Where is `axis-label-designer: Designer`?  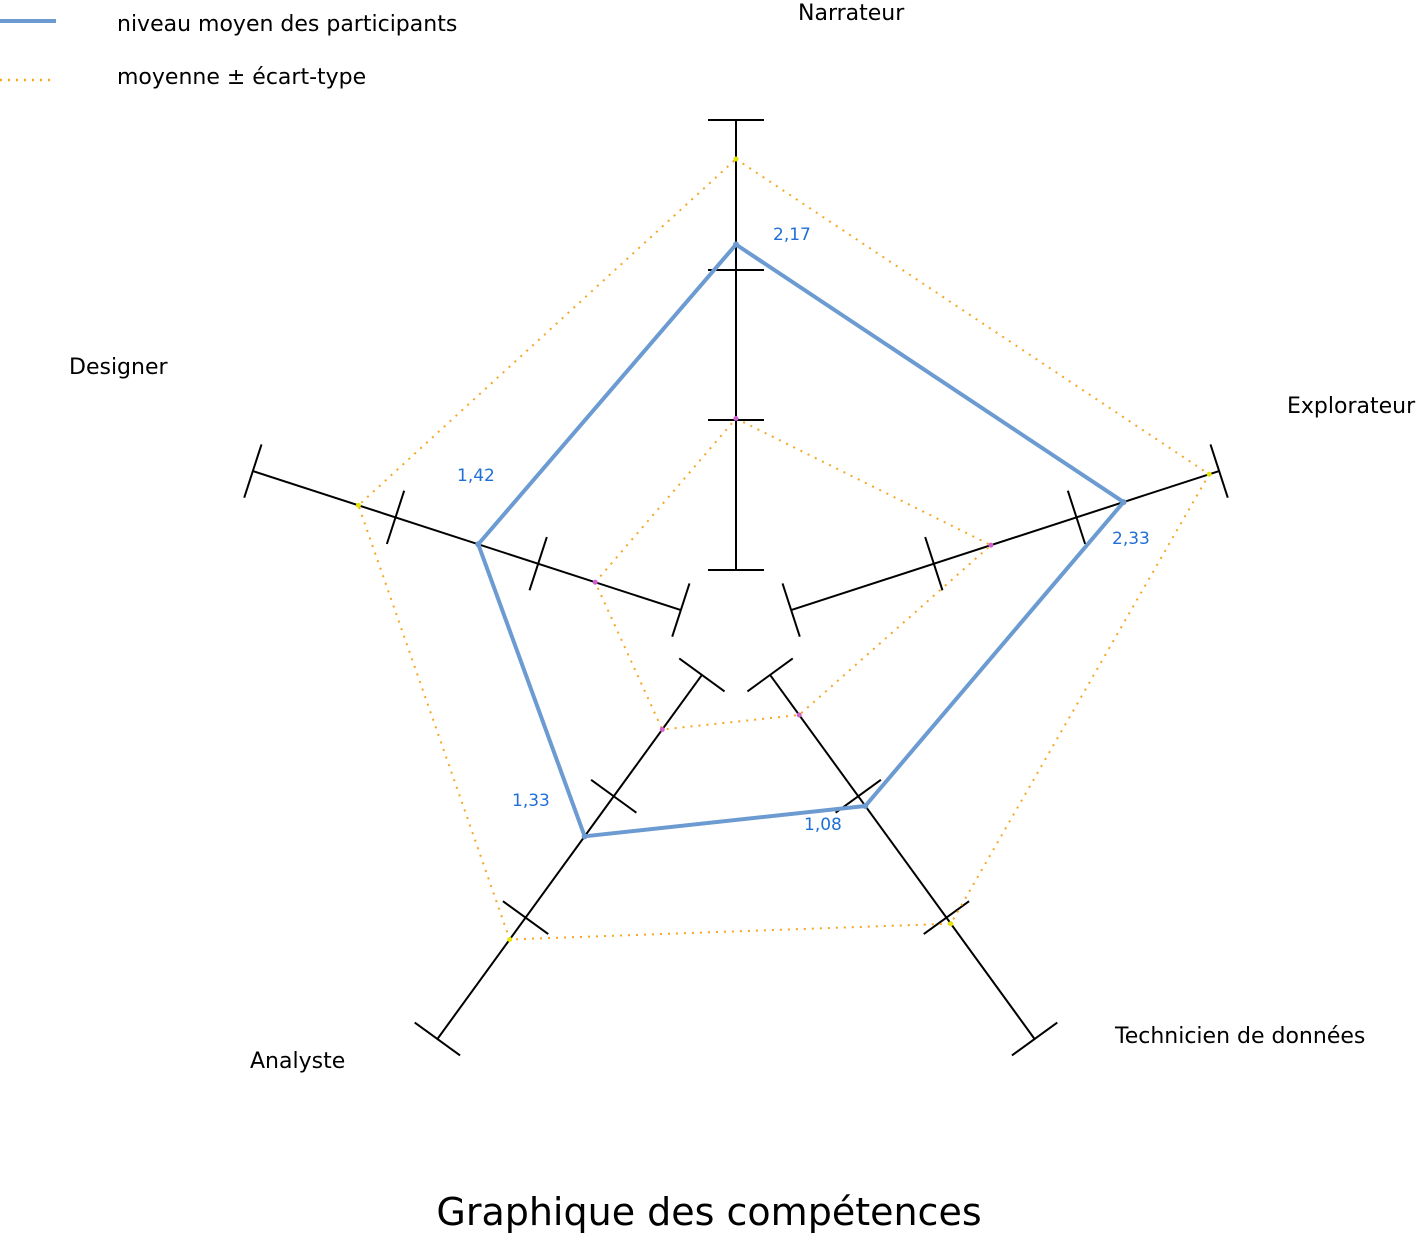 axis-label-designer: Designer is located at coordinates (118, 367).